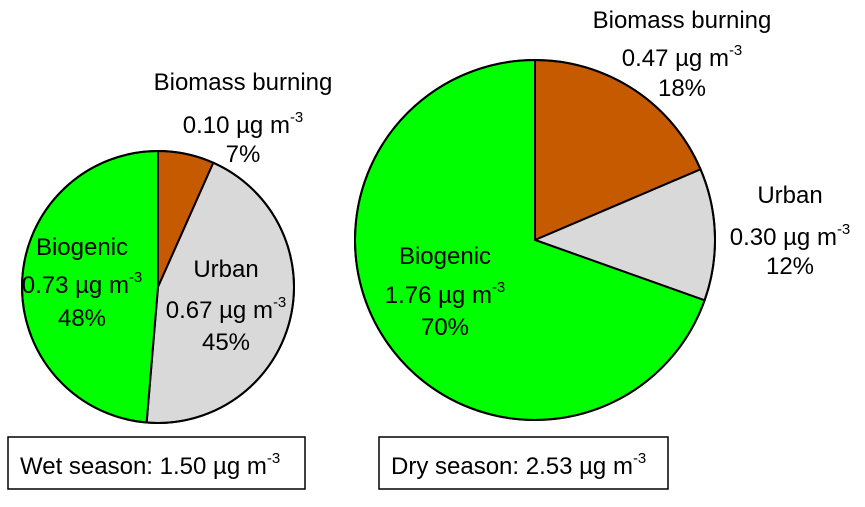  I want to click on season-total-label-text: Dry season: 2.53 µg m, so click(512, 466).